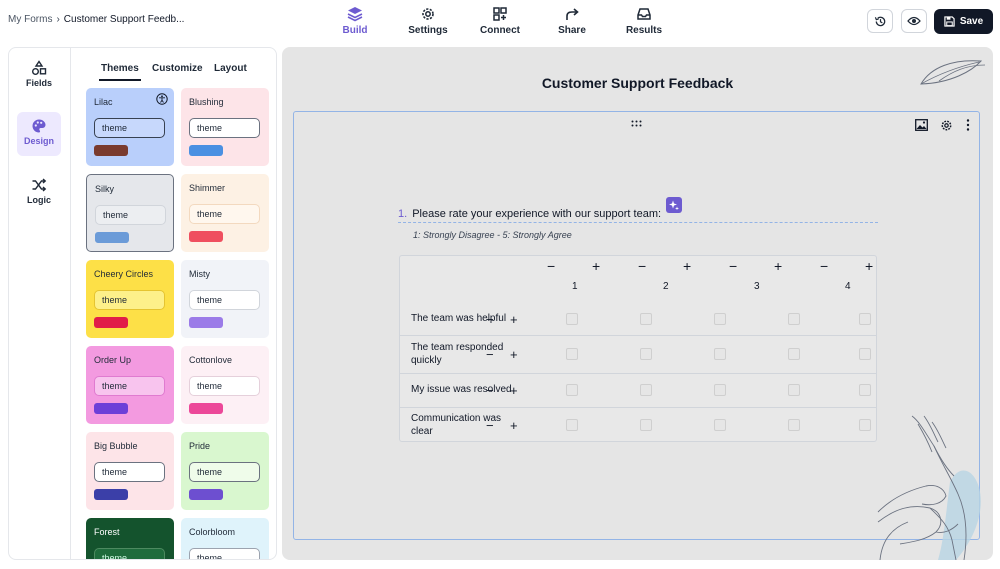 This screenshot has width=1000, height=569. What do you see at coordinates (636, 123) in the screenshot?
I see `drag-handle-icon` at bounding box center [636, 123].